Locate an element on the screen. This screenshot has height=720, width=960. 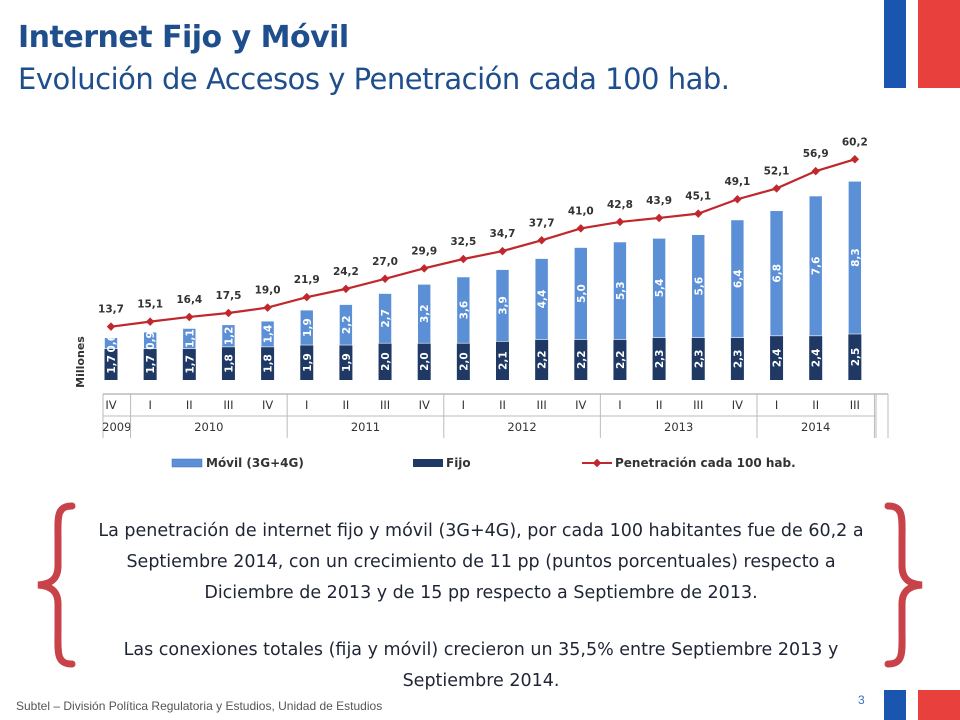
flag-red-stripe is located at coordinates (939, 44).